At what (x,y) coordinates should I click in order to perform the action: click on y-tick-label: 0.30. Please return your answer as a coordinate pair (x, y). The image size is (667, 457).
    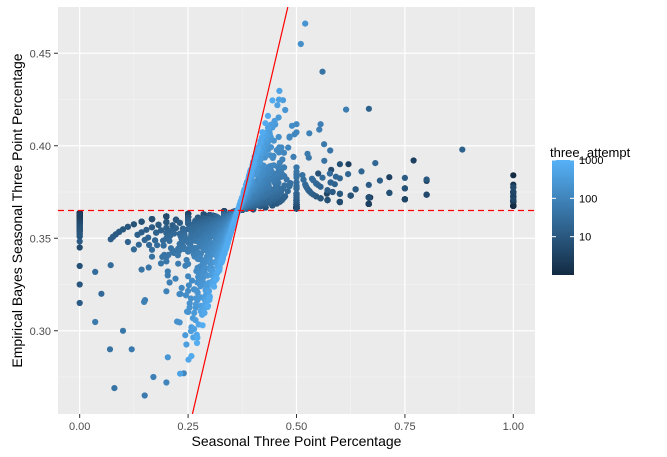
    Looking at the image, I should click on (40, 332).